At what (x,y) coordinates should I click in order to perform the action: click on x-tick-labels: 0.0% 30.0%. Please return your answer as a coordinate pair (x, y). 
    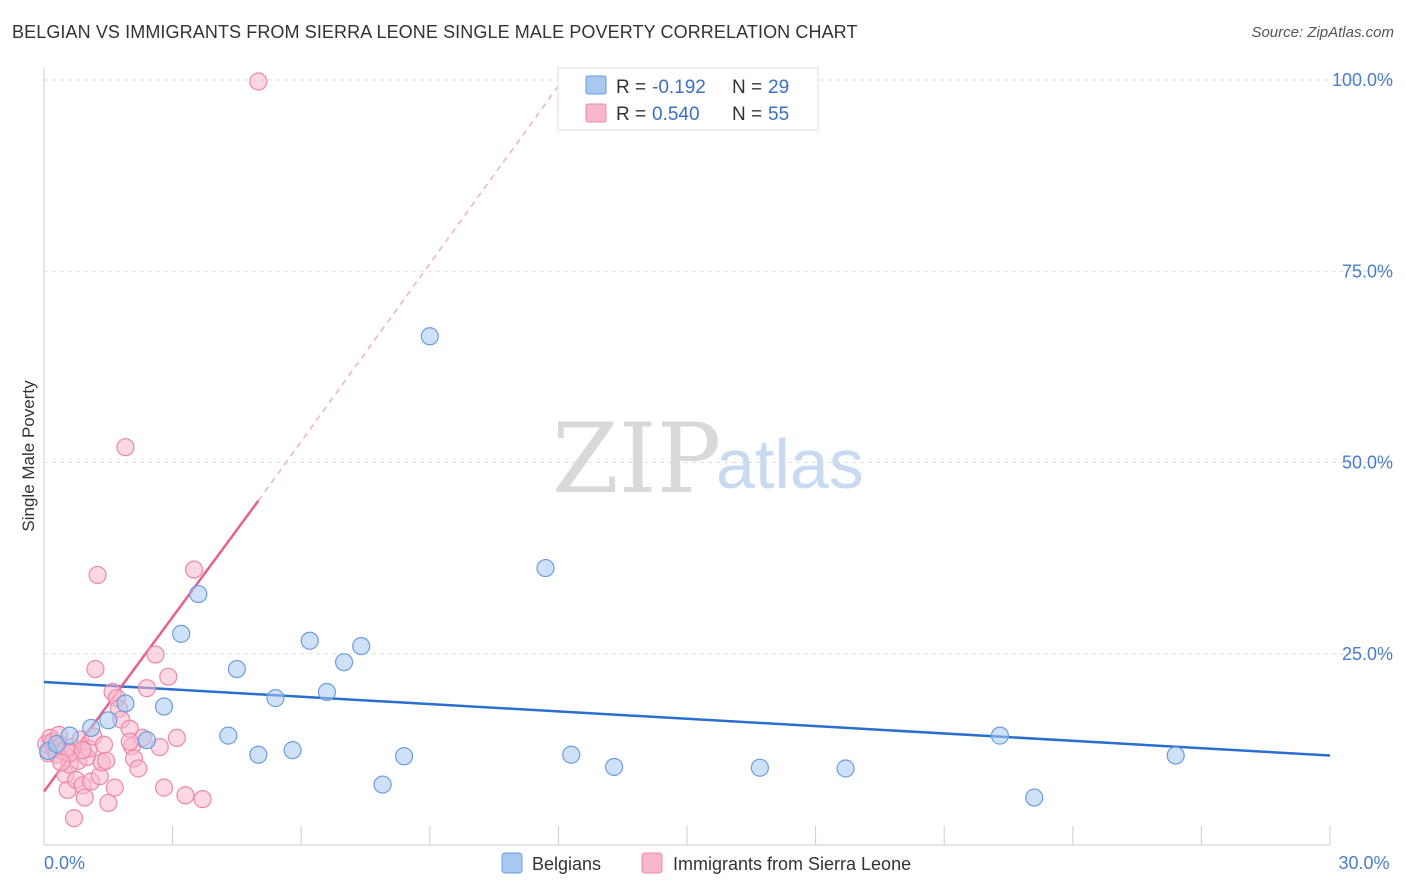
    Looking at the image, I should click on (717, 863).